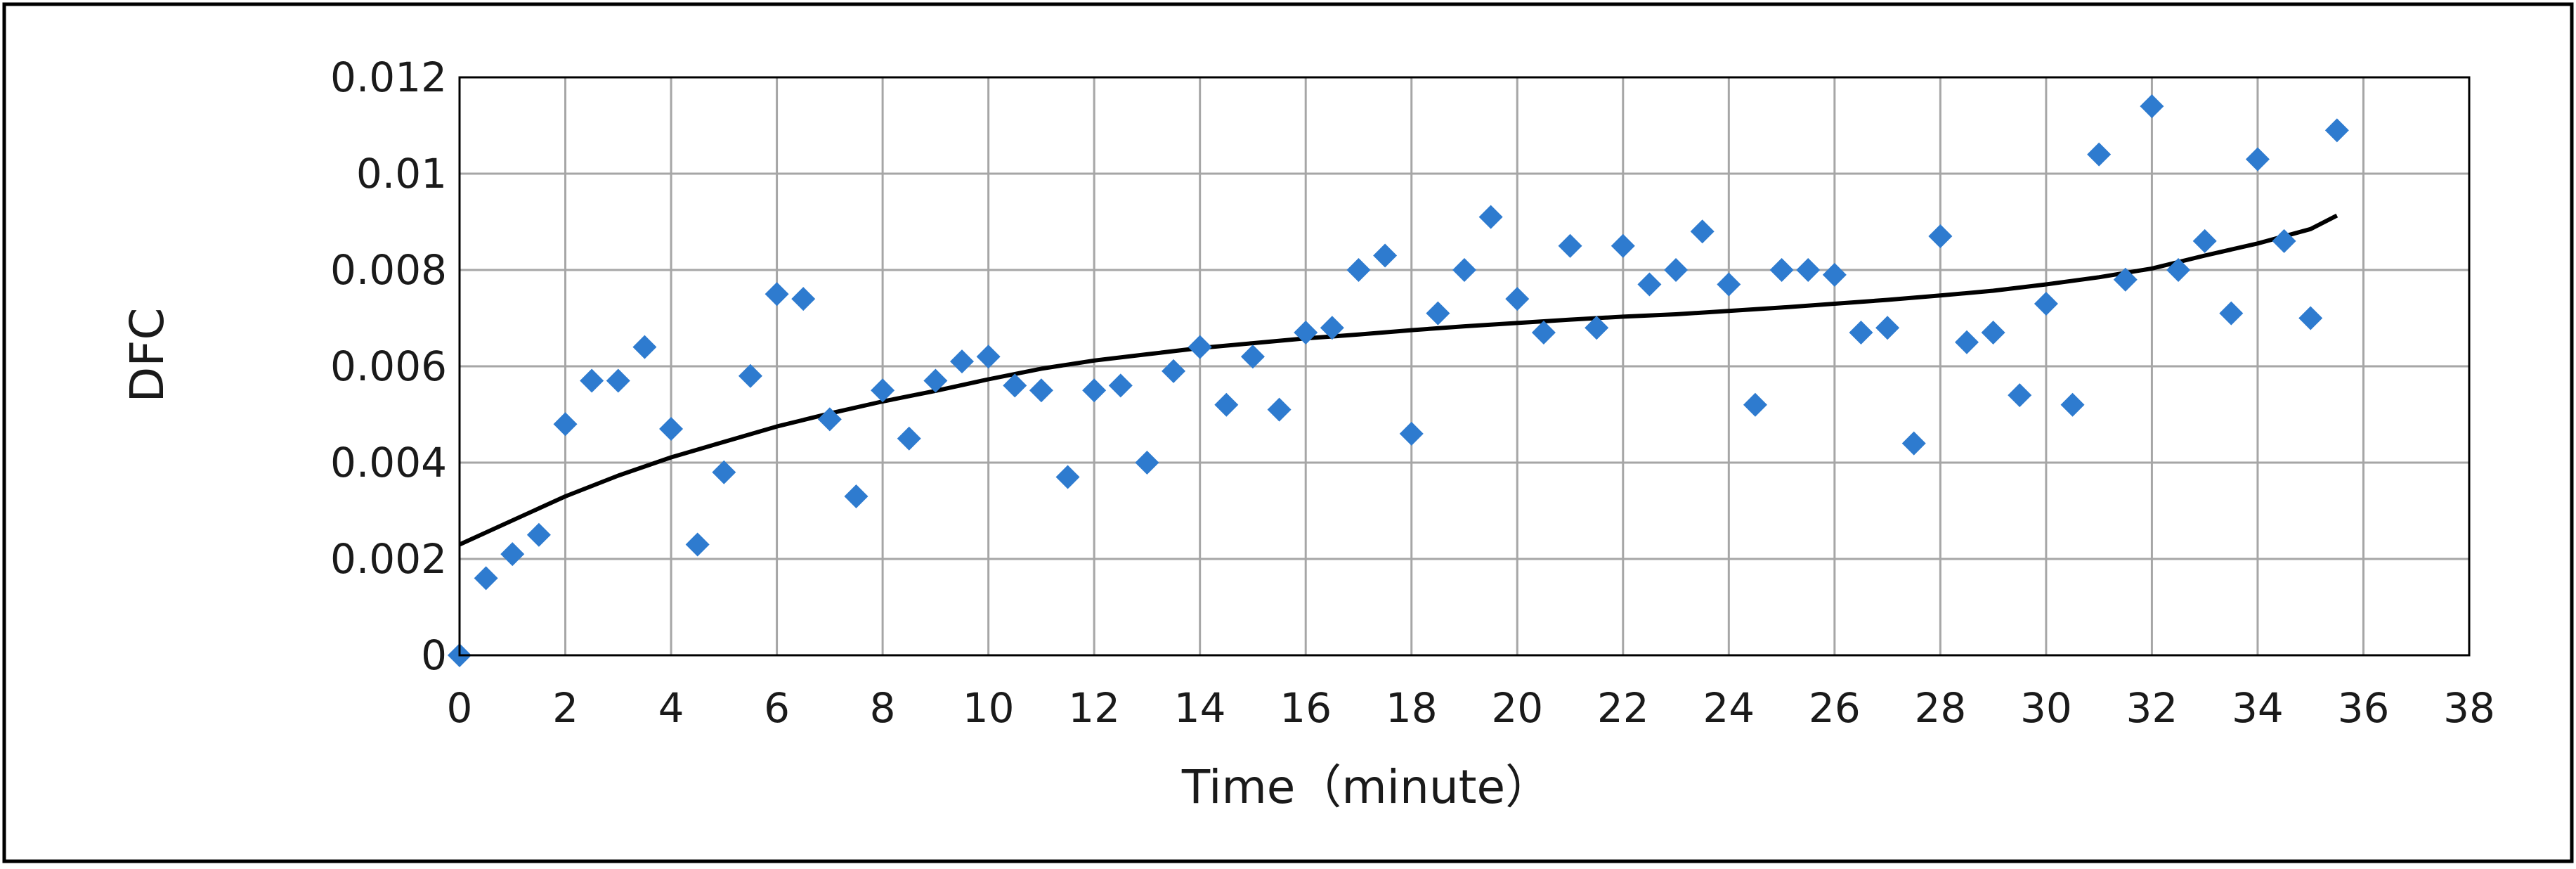  I want to click on x-tick-label: 26, so click(1835, 708).